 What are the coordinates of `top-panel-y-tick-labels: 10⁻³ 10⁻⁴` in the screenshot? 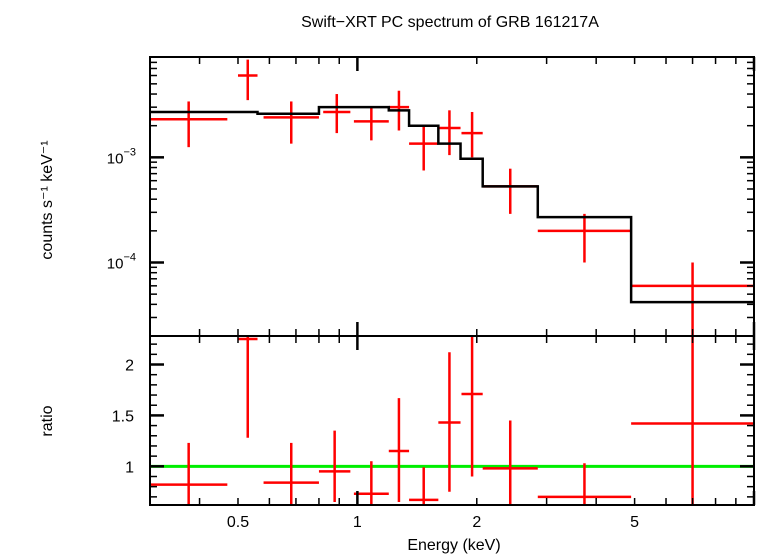 It's located at (121, 209).